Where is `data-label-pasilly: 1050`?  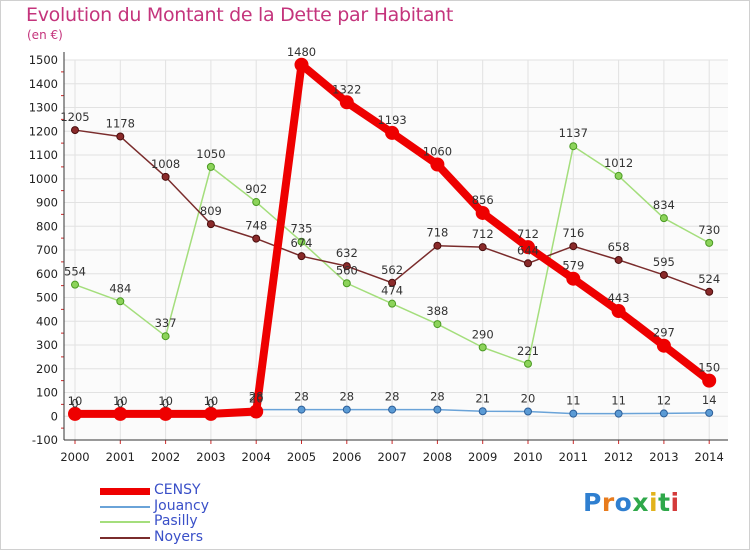
data-label-pasilly: 1050 is located at coordinates (210, 154).